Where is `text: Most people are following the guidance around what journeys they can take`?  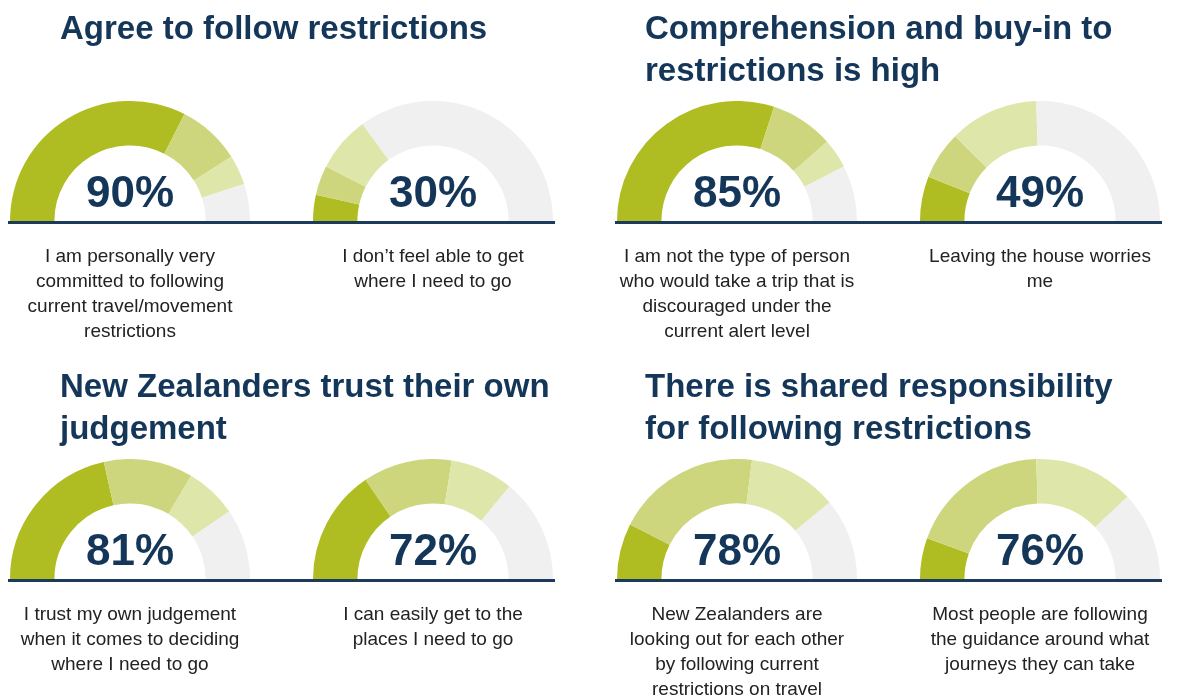
text: Most people are following the guidance around what journeys they can take is located at coordinates (1040, 639).